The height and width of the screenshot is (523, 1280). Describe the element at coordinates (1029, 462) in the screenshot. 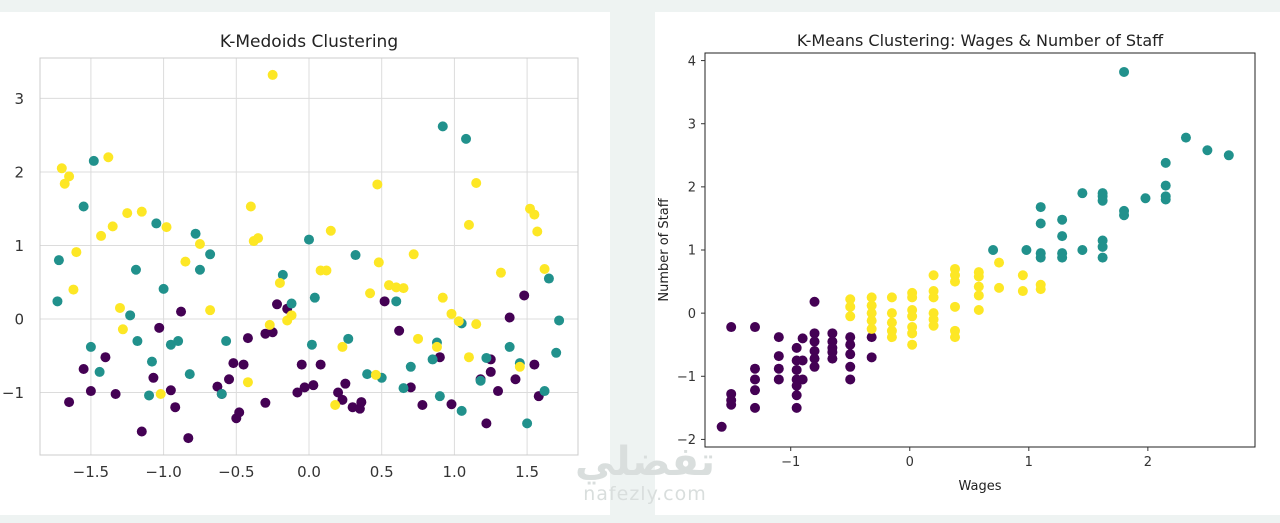

I see `x-tick-label: 1` at that location.